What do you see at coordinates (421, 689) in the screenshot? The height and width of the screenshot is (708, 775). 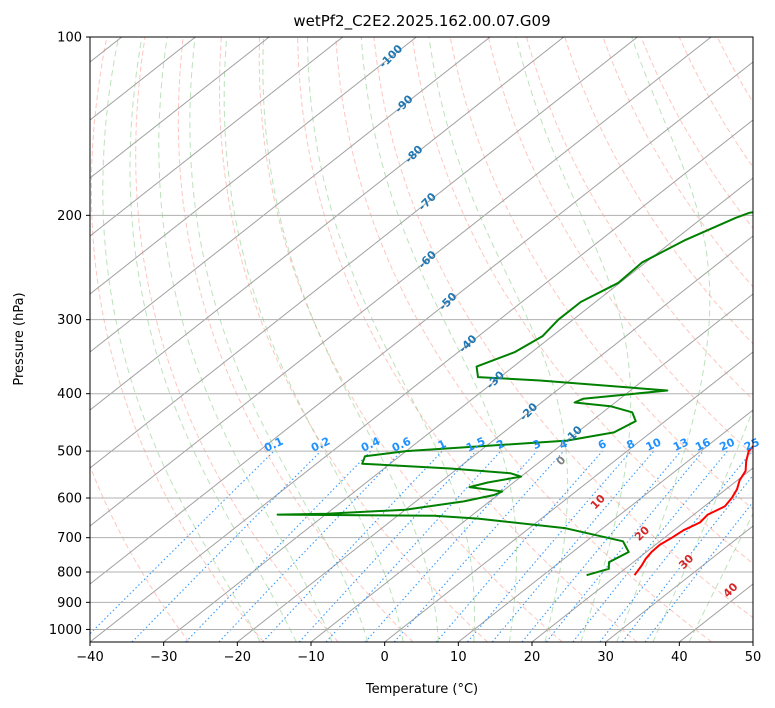 I see `x-axis-title: Temperature (°C)` at bounding box center [421, 689].